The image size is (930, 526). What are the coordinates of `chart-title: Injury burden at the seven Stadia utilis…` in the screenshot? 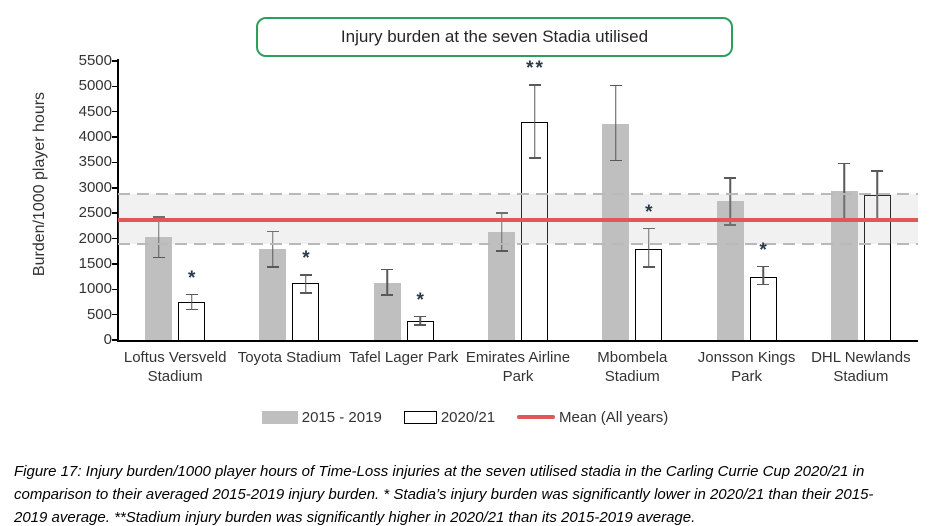 It's located at (494, 36).